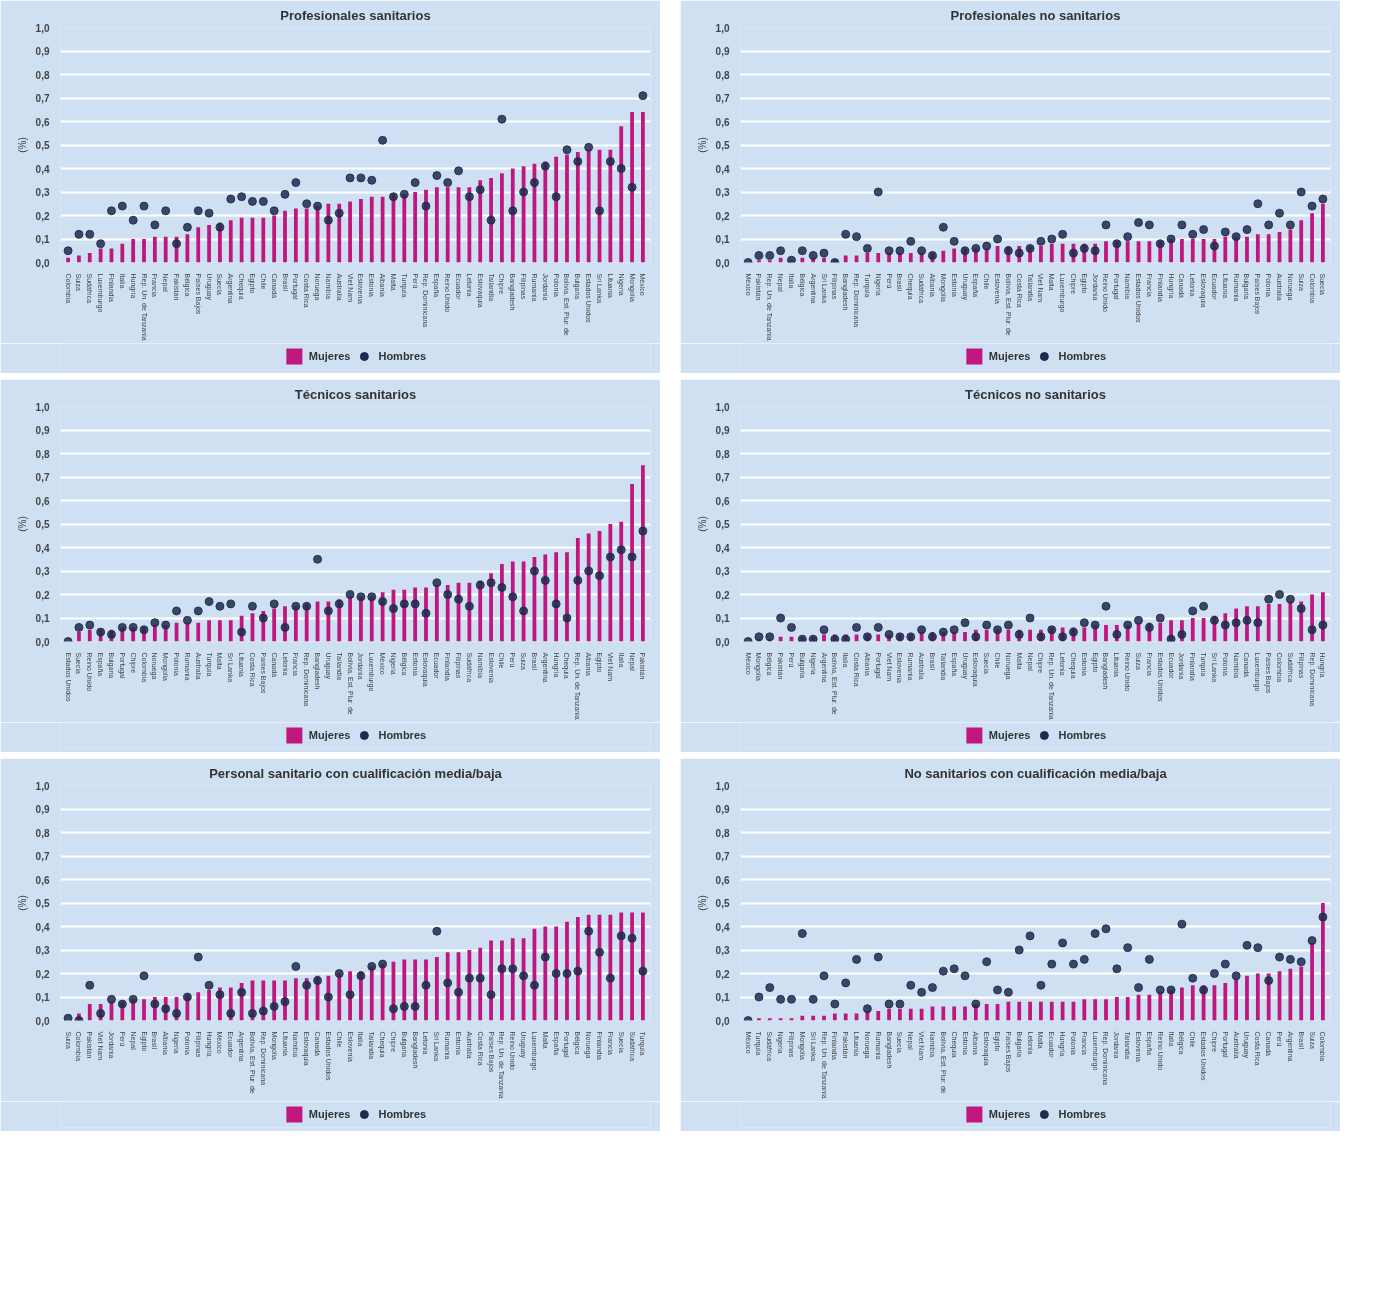  I want to click on chart-title: Profesionales no sanitarios, so click(1035, 15).